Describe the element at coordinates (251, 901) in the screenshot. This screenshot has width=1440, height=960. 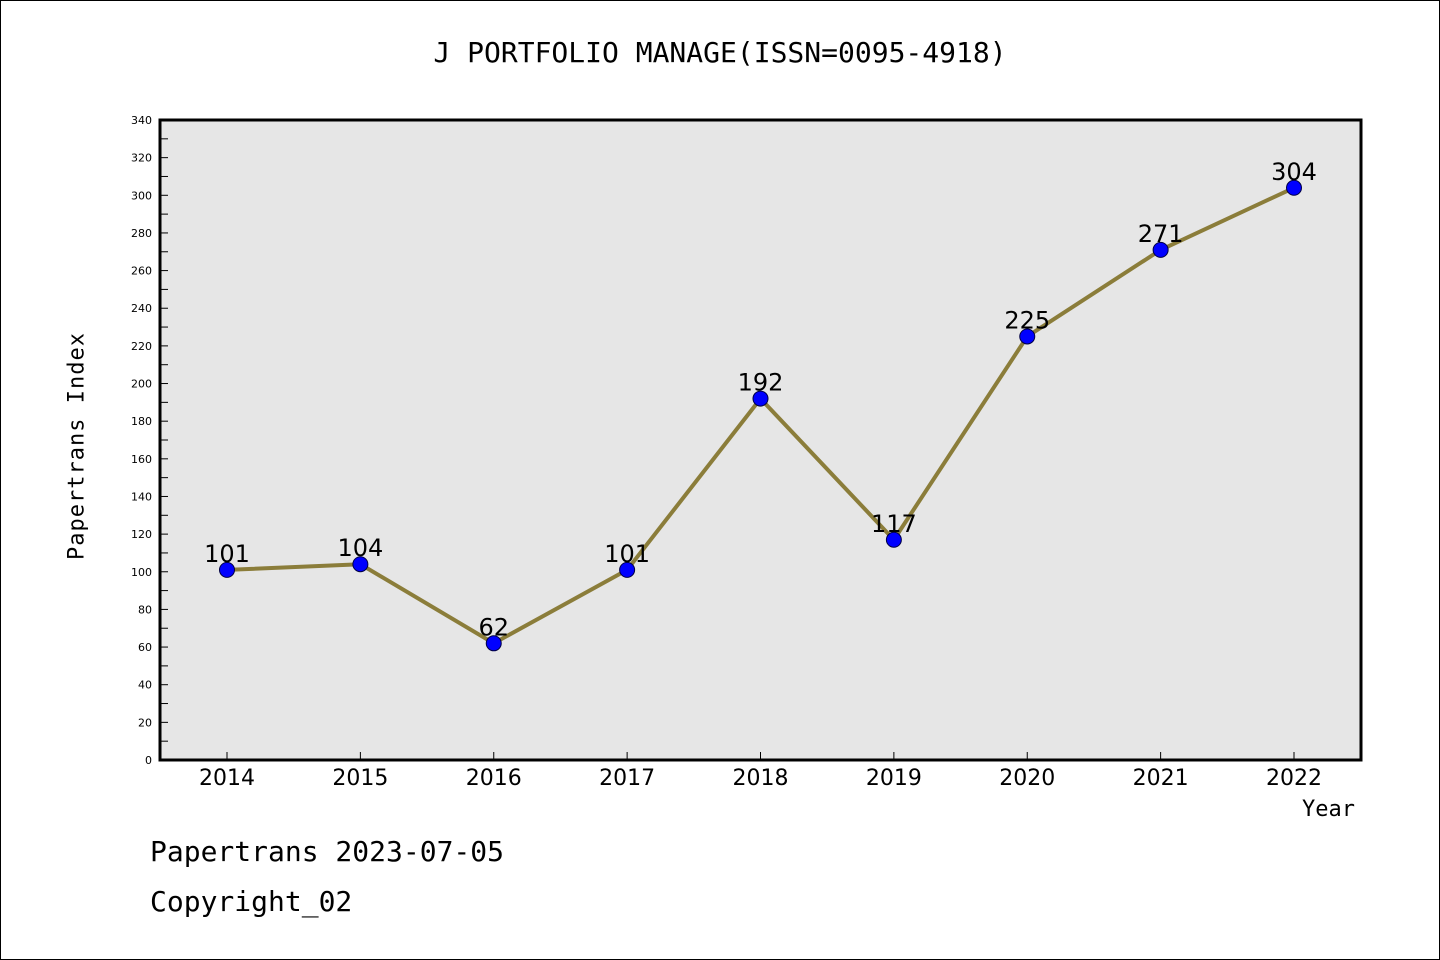
I see `footer-copyright: Copyright_02` at that location.